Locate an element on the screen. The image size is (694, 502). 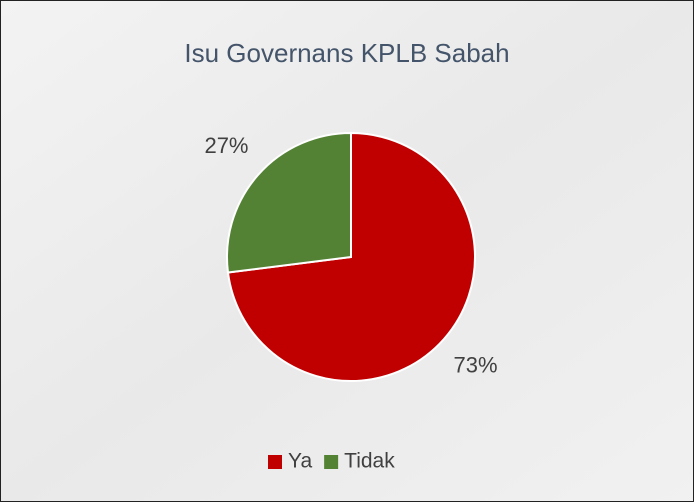
legend-label: Tidak is located at coordinates (369, 461).